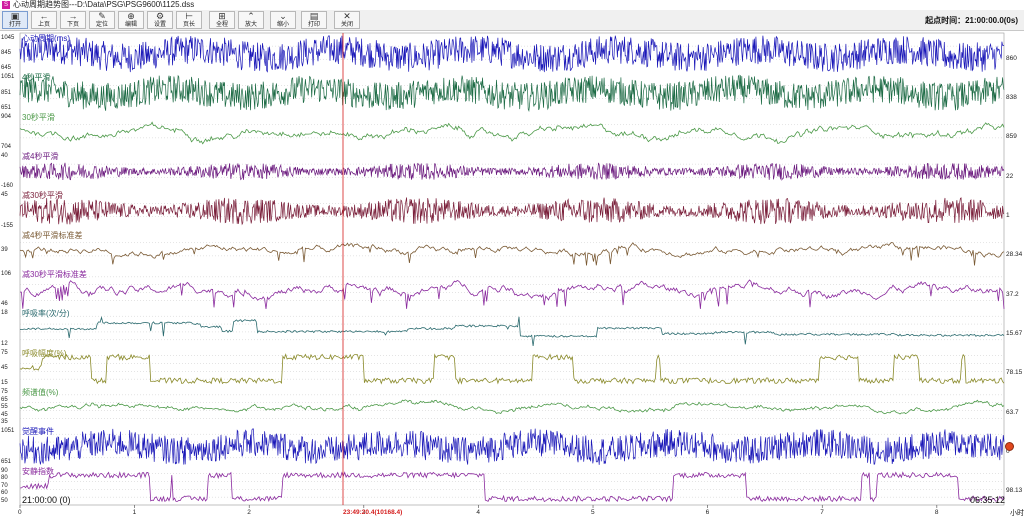 Image resolution: width=1024 pixels, height=518 pixels. Describe the element at coordinates (44, 353) in the screenshot. I see `channel-label: 呼吸幅度(%)` at that location.